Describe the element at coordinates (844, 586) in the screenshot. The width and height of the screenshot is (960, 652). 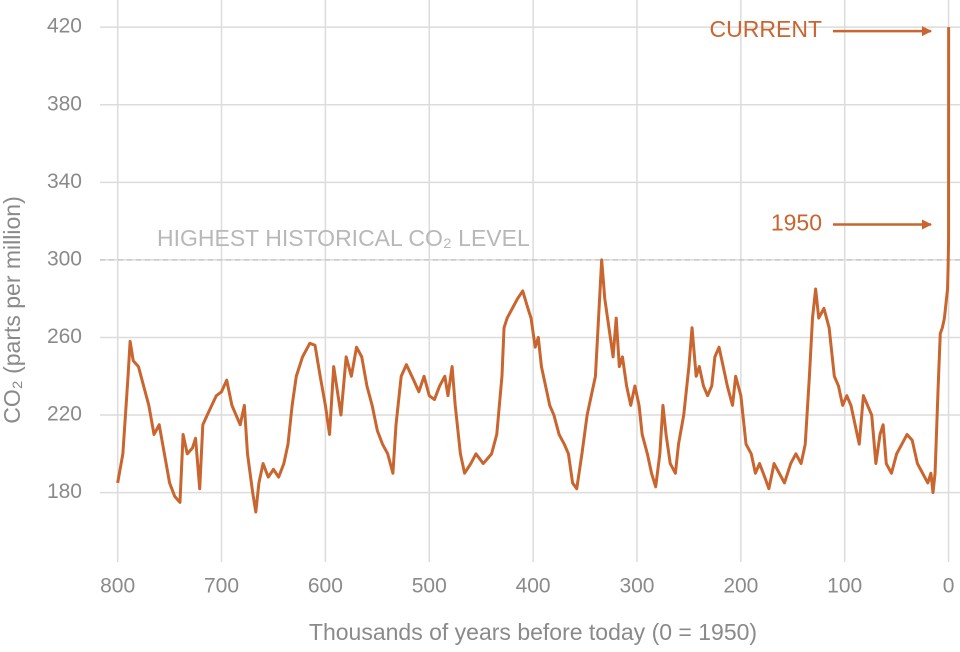
I see `x-tick-label: 100` at that location.